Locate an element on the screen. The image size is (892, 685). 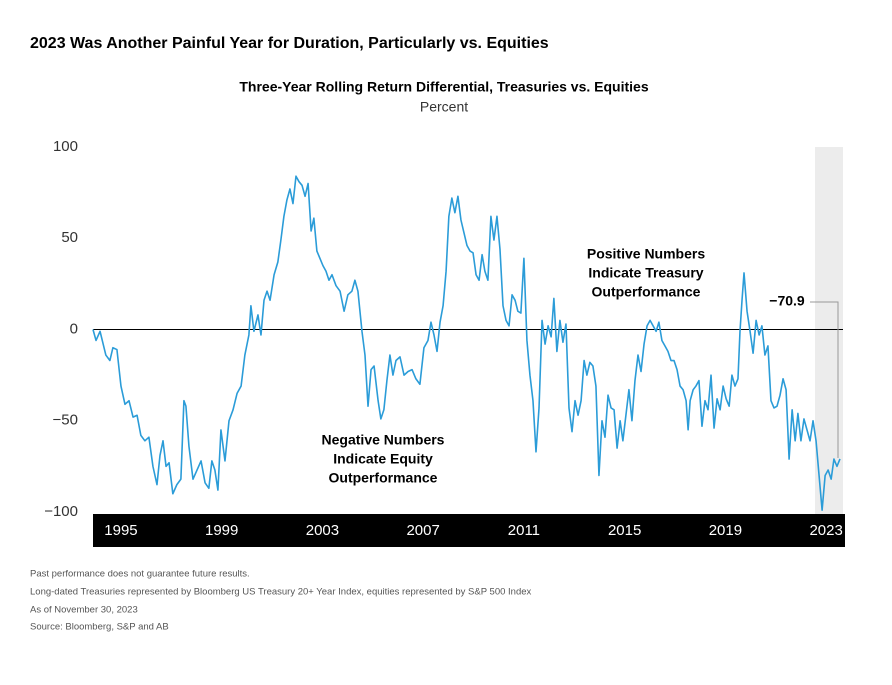
footnote: Source: Bloomberg, S&P and AB is located at coordinates (99, 627).